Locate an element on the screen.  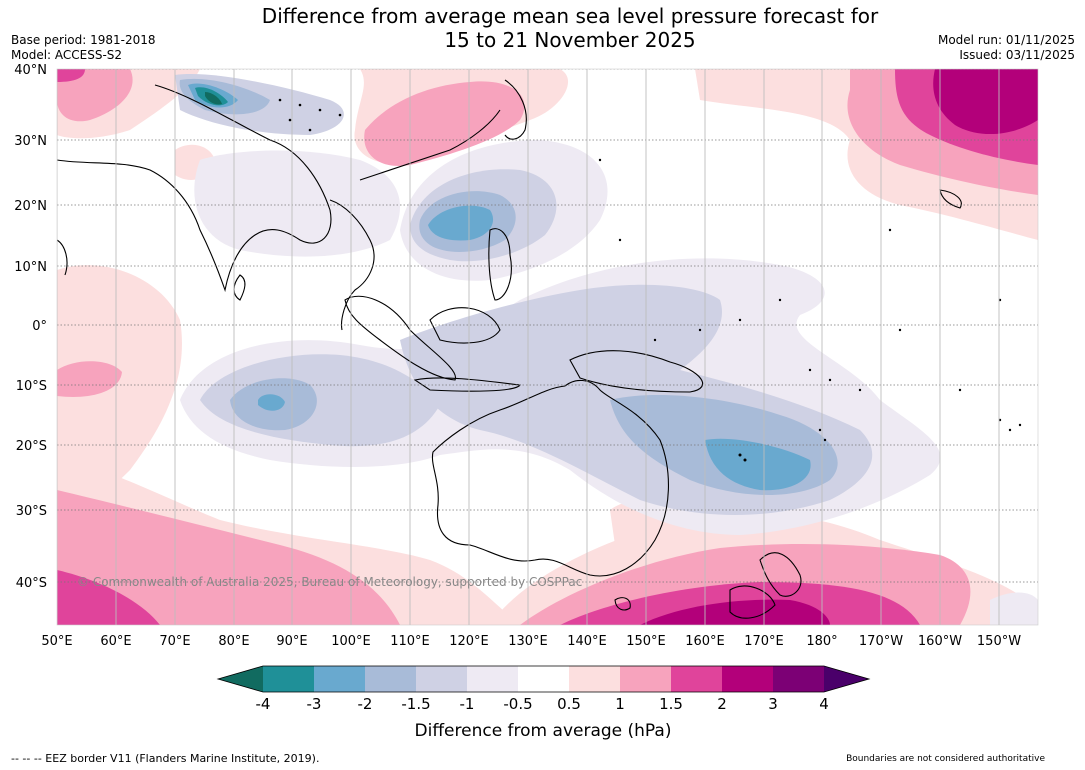
lon-label: 70°E is located at coordinates (174, 641).